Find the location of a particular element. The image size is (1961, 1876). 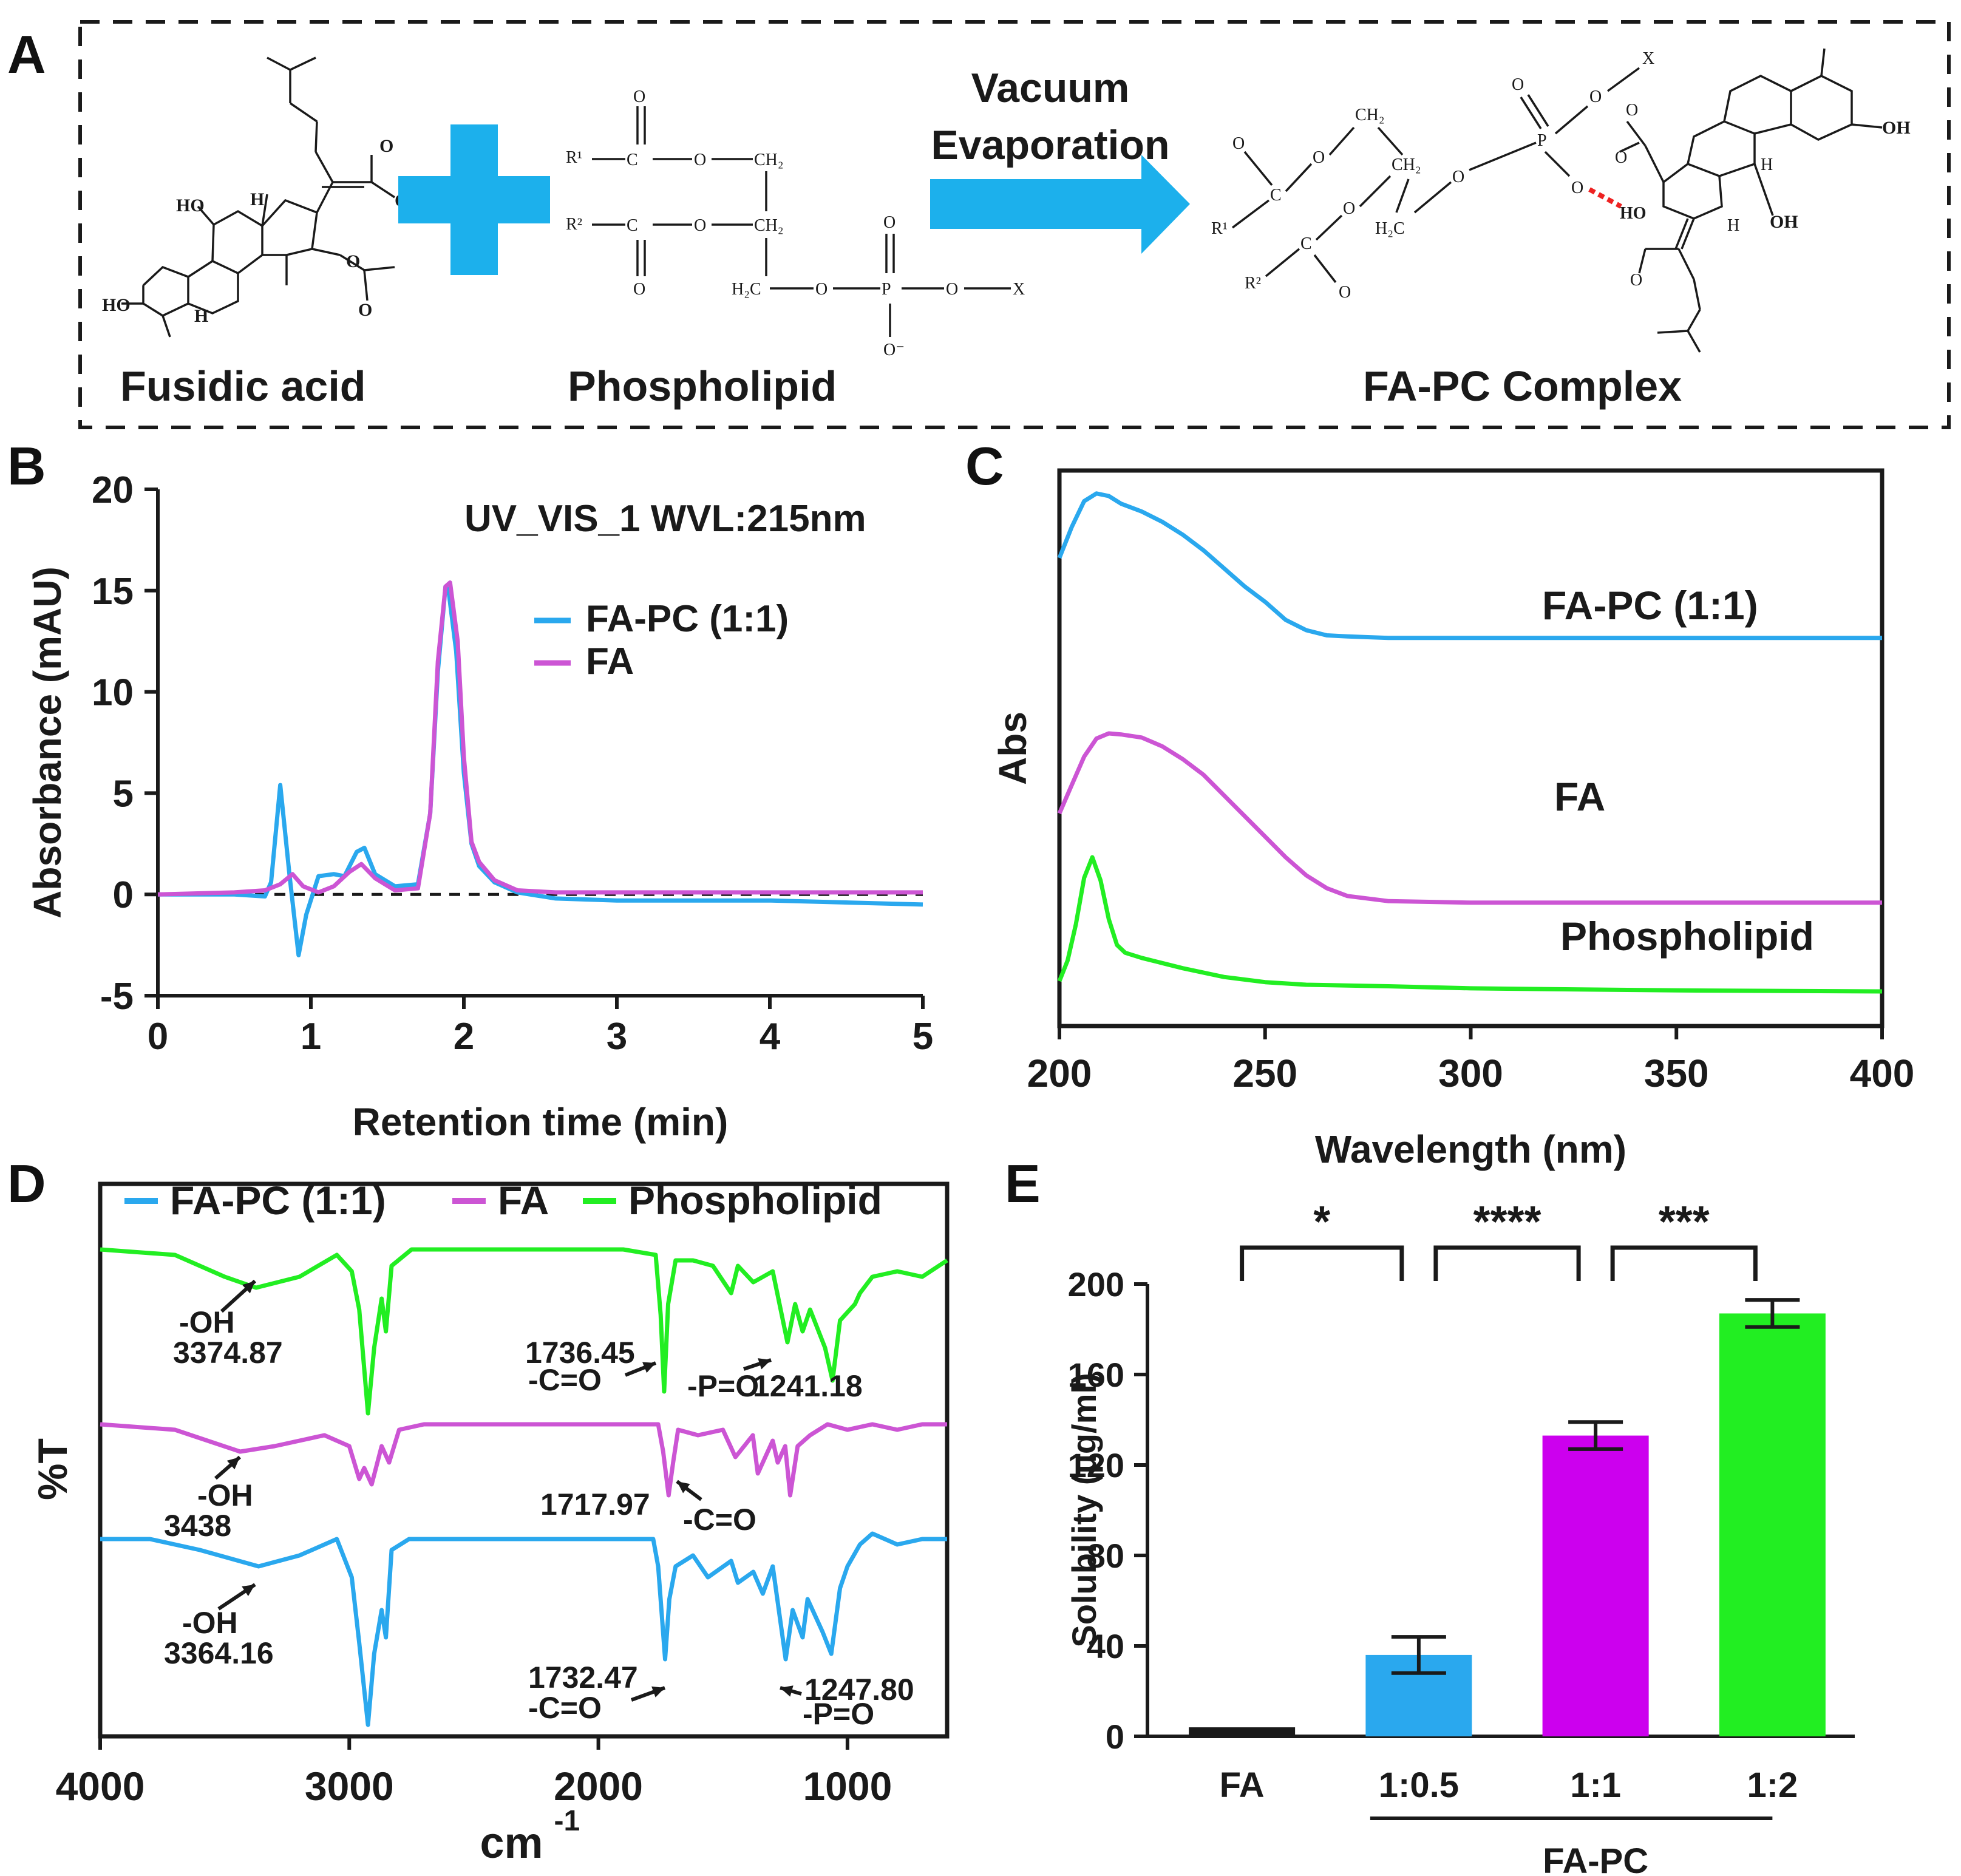

c-curve-label-0: FA-PC (1:1) is located at coordinates (1650, 605).